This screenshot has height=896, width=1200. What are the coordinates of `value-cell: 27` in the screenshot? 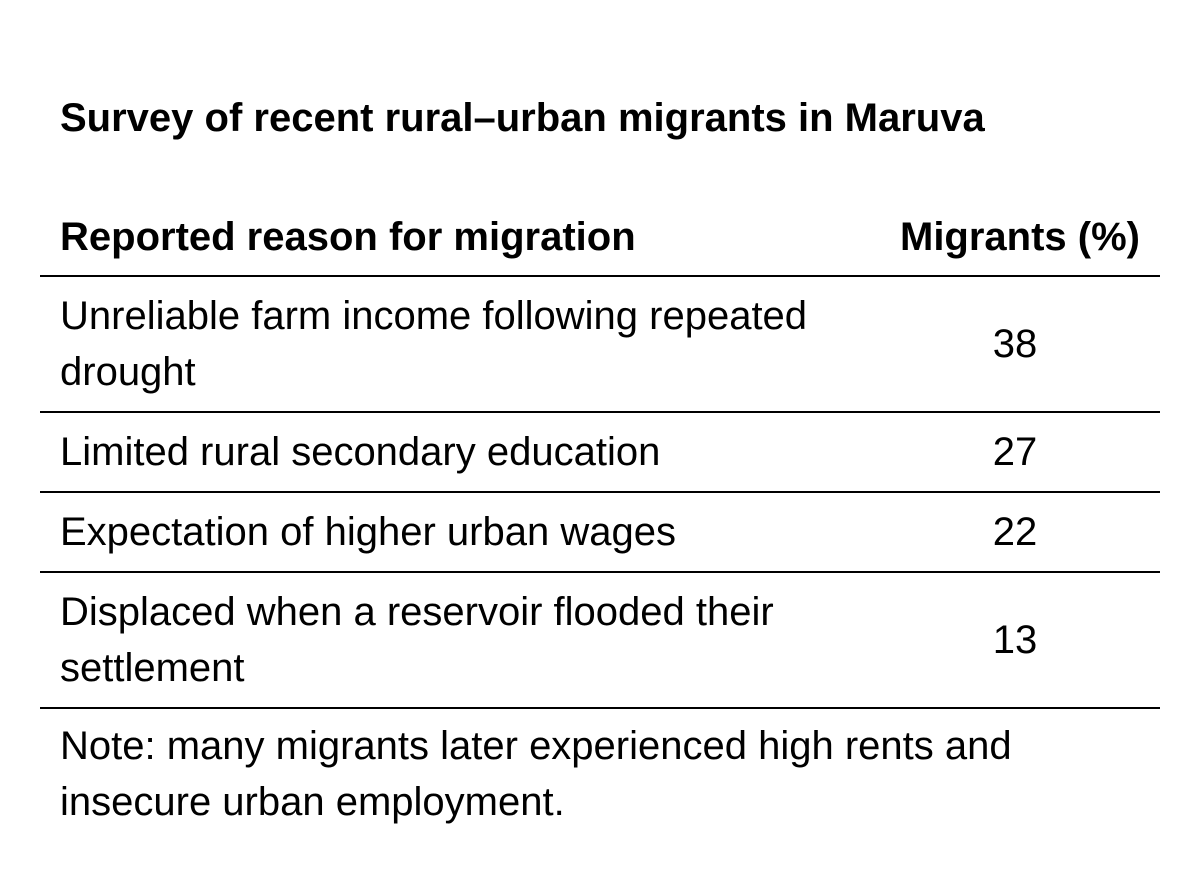 It's located at (1000, 452).